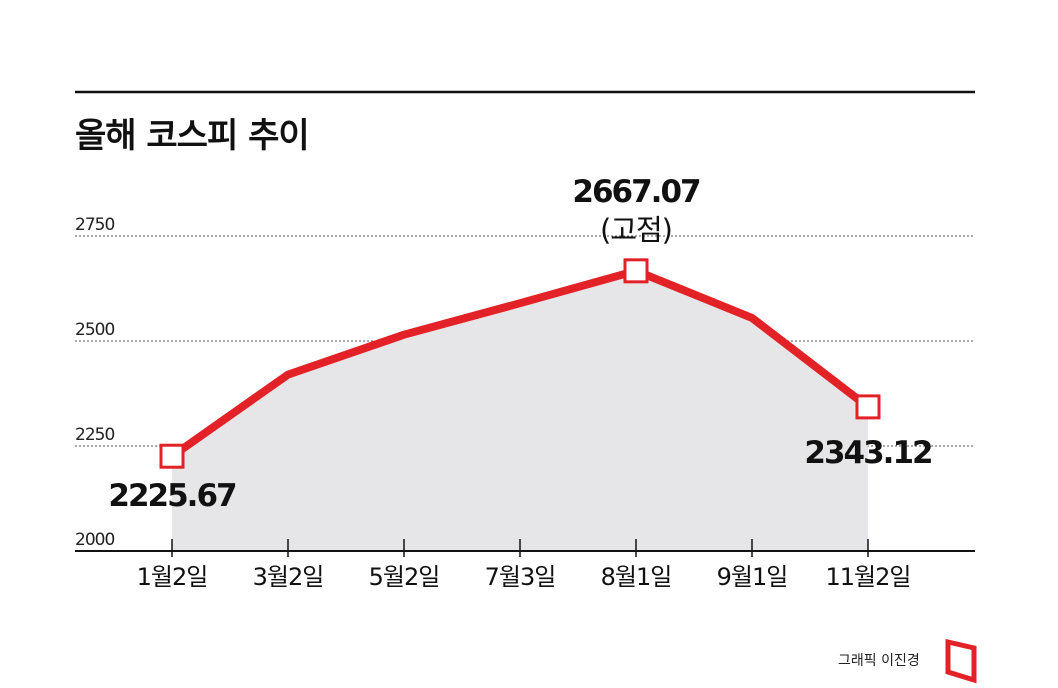 Image resolution: width=1058 pixels, height=688 pixels. Describe the element at coordinates (636, 230) in the screenshot. I see `data-label-note: (고점)` at that location.